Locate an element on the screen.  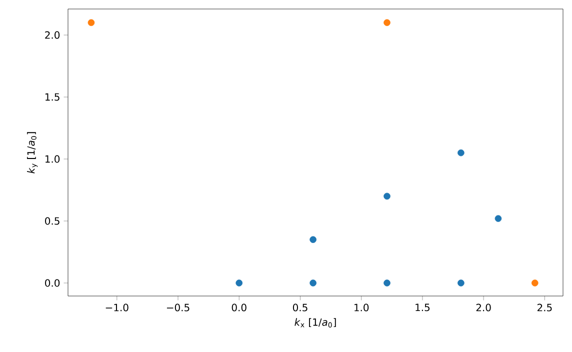
x-tick-label: 1.0 is located at coordinates (361, 308).